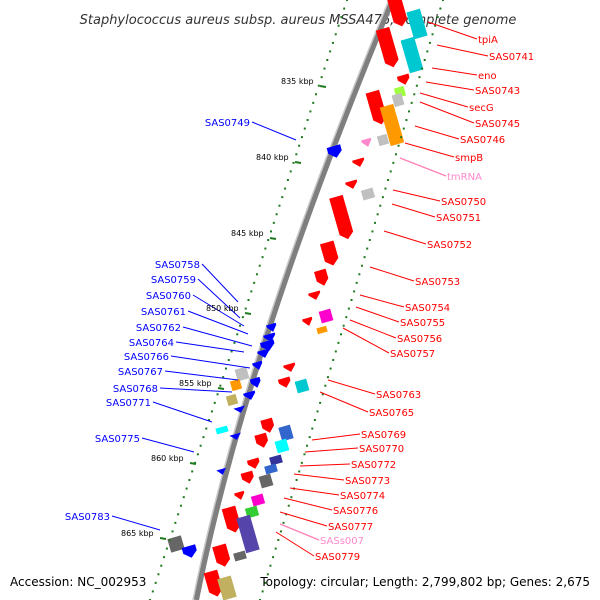 The image size is (600, 600). I want to click on gene-label: SAS0765, so click(391, 413).